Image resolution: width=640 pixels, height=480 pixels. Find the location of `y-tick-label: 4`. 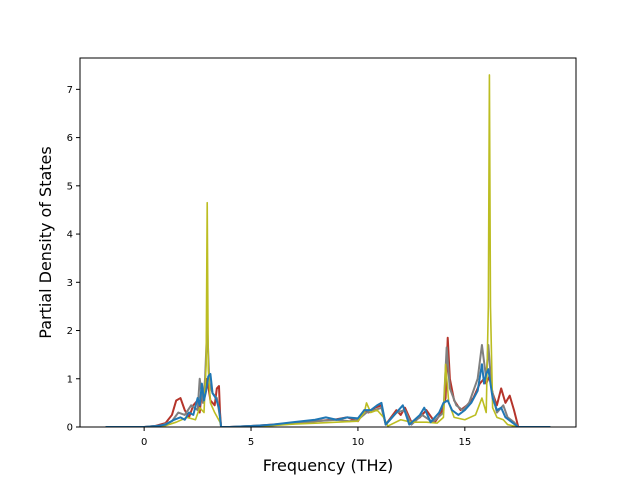

y-tick-label: 4 is located at coordinates (70, 235).